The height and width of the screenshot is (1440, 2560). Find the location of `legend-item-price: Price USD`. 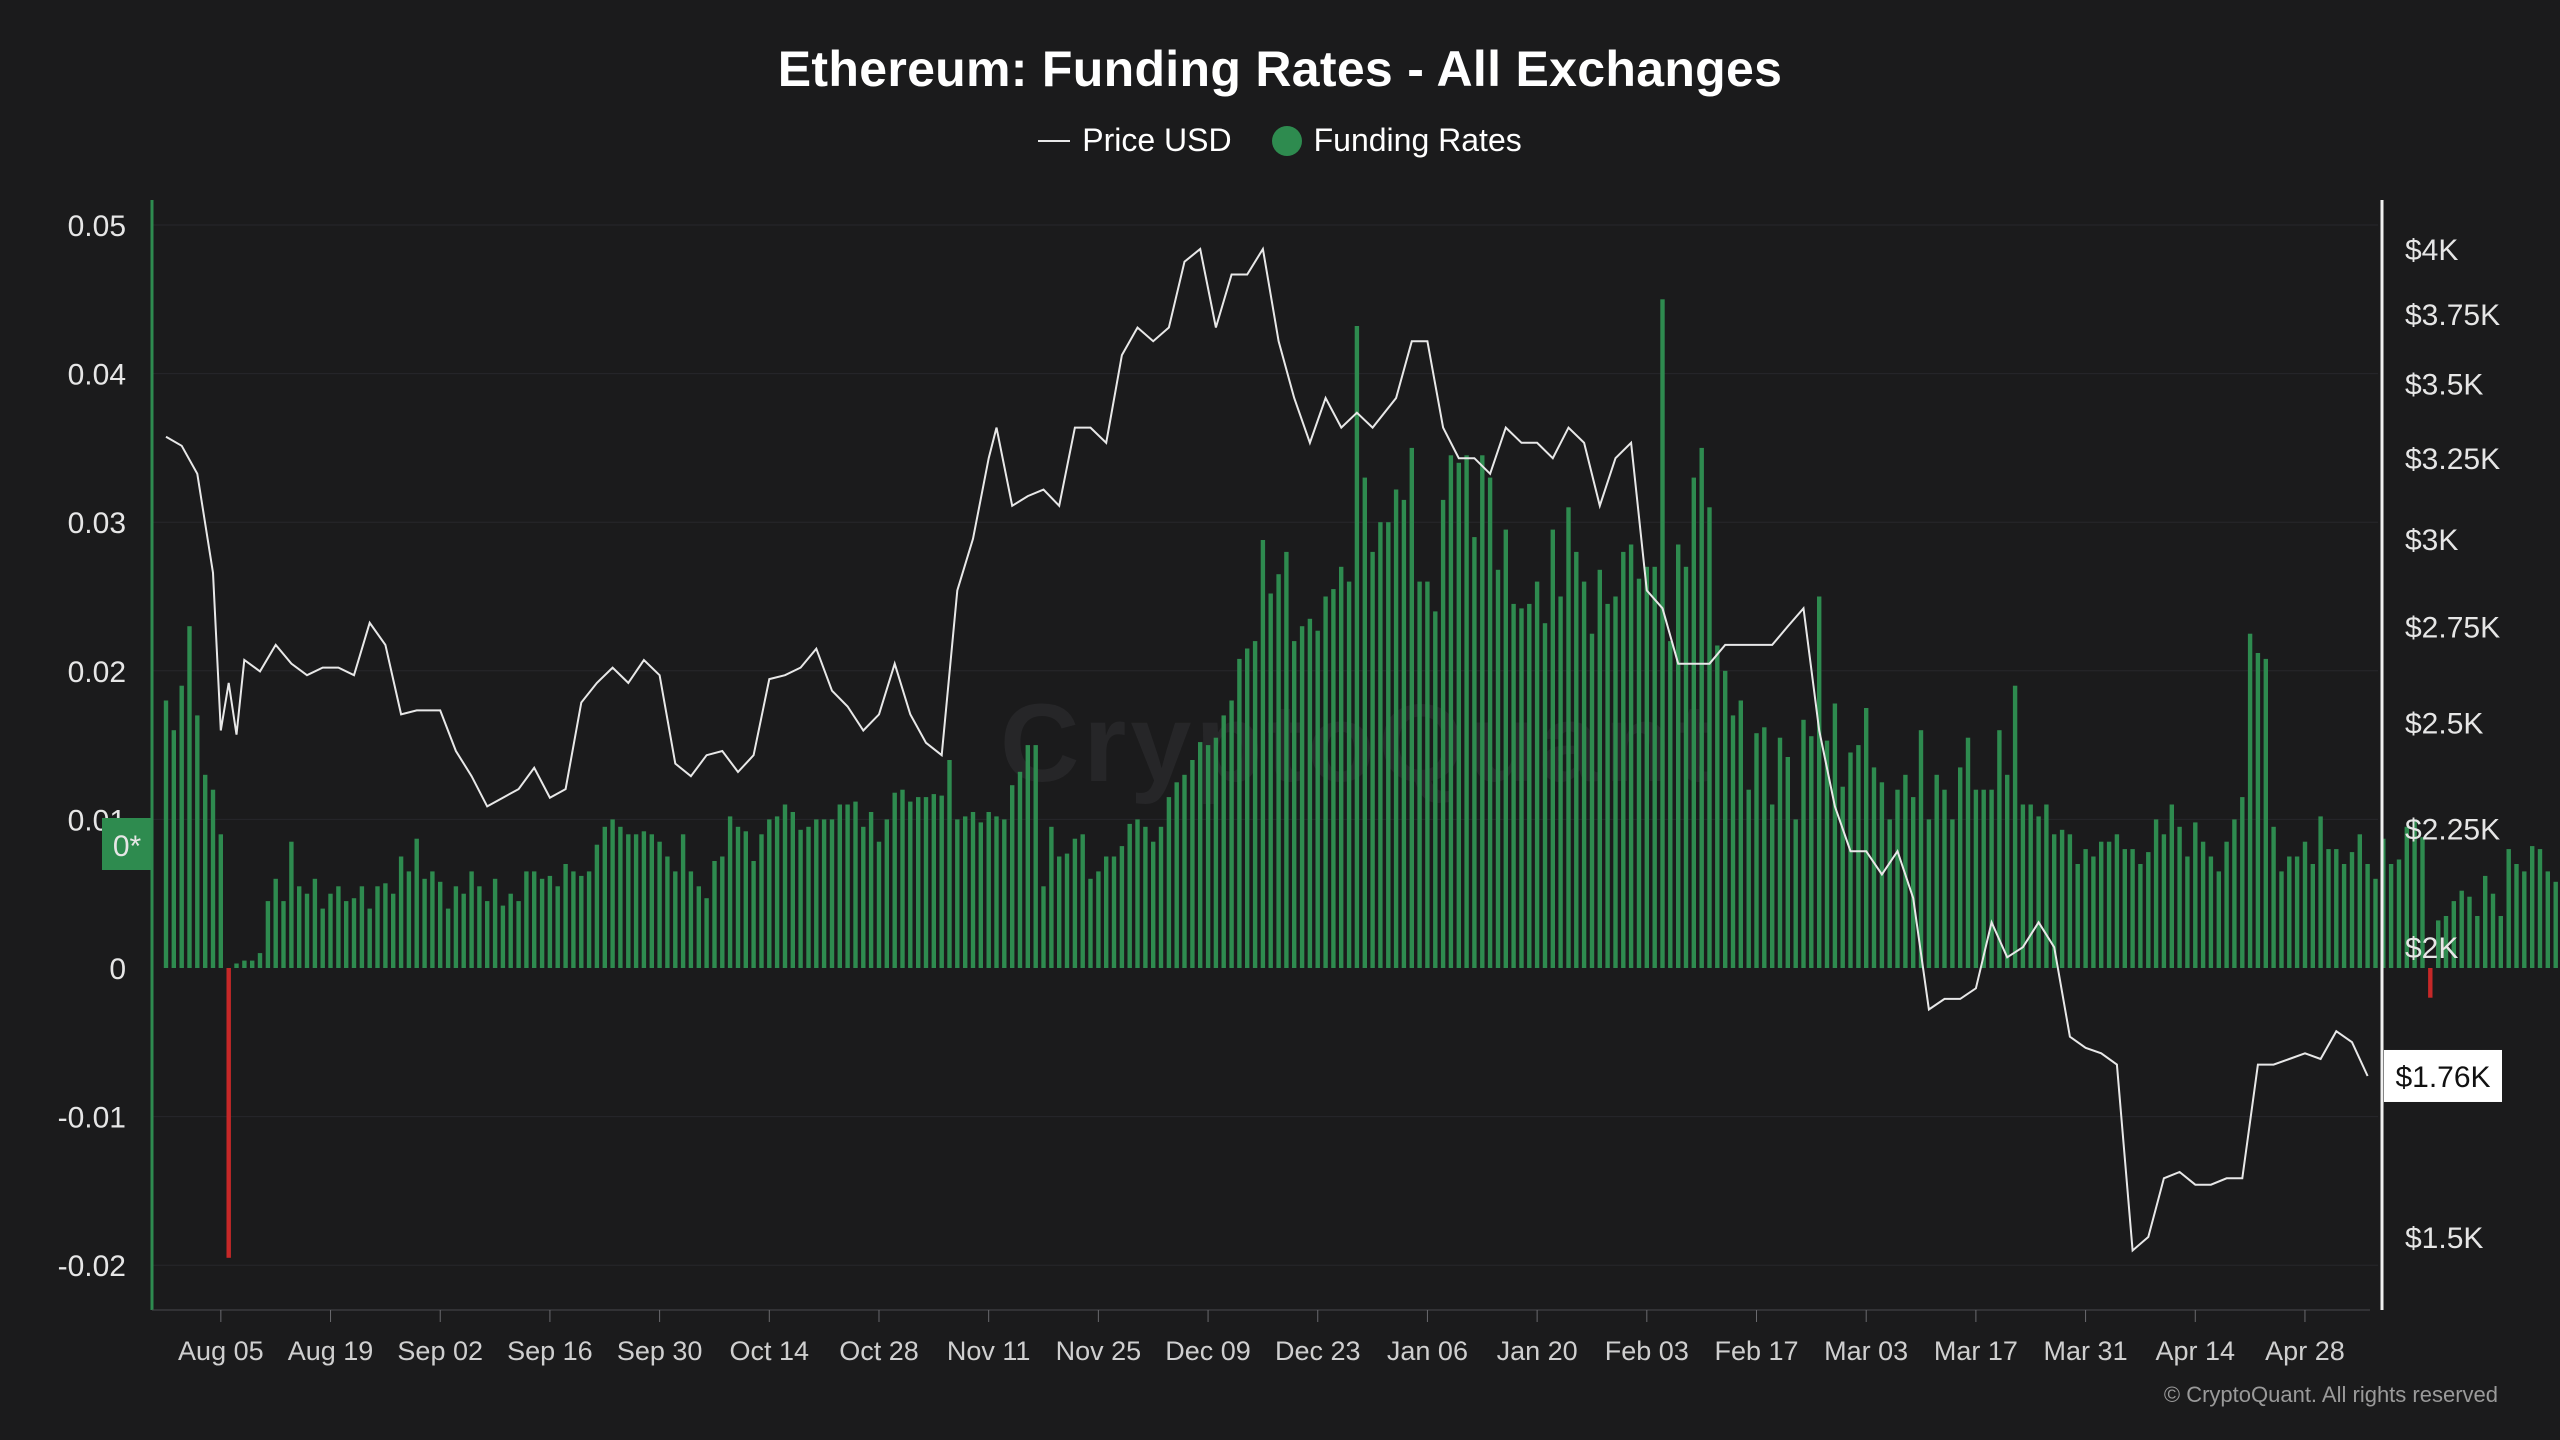

legend-item-price: Price USD is located at coordinates (1135, 140).